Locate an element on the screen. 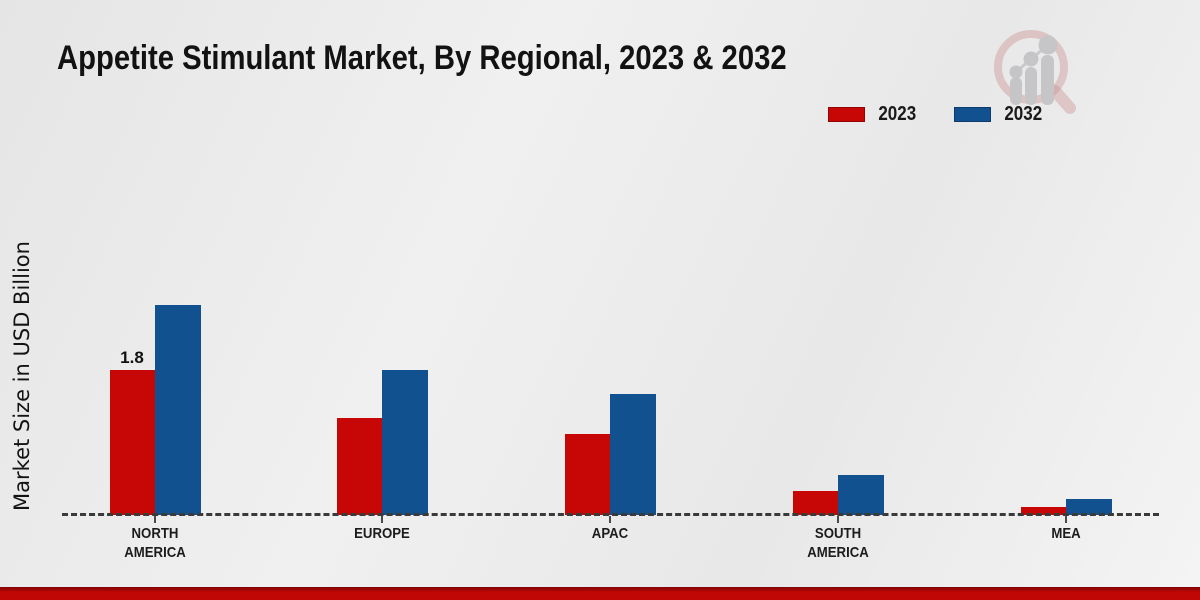  bar-2032-south-america is located at coordinates (860, 495).